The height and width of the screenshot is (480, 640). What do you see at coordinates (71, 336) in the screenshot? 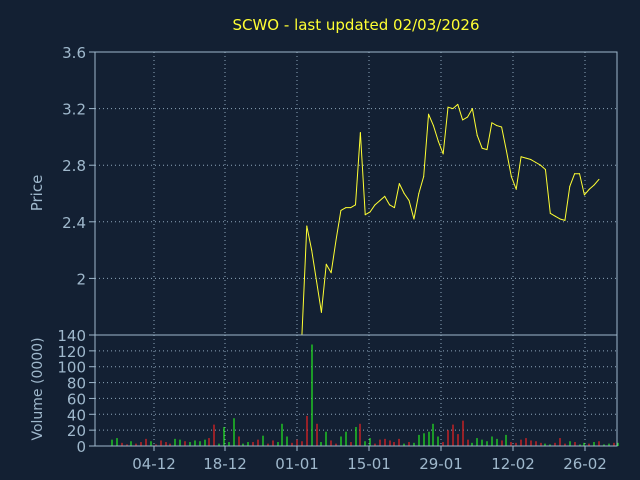
I see `volume-tick-label: 140` at bounding box center [71, 336].